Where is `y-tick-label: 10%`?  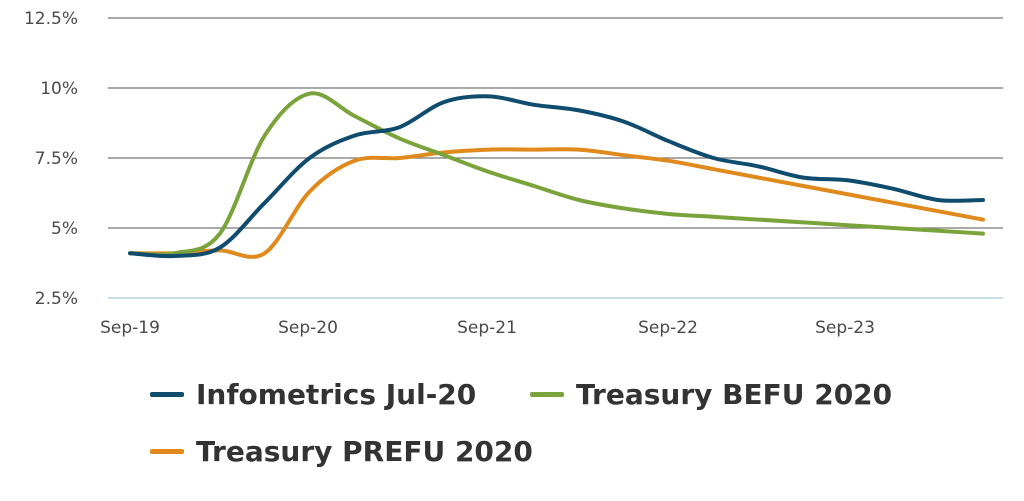
y-tick-label: 10% is located at coordinates (59, 89).